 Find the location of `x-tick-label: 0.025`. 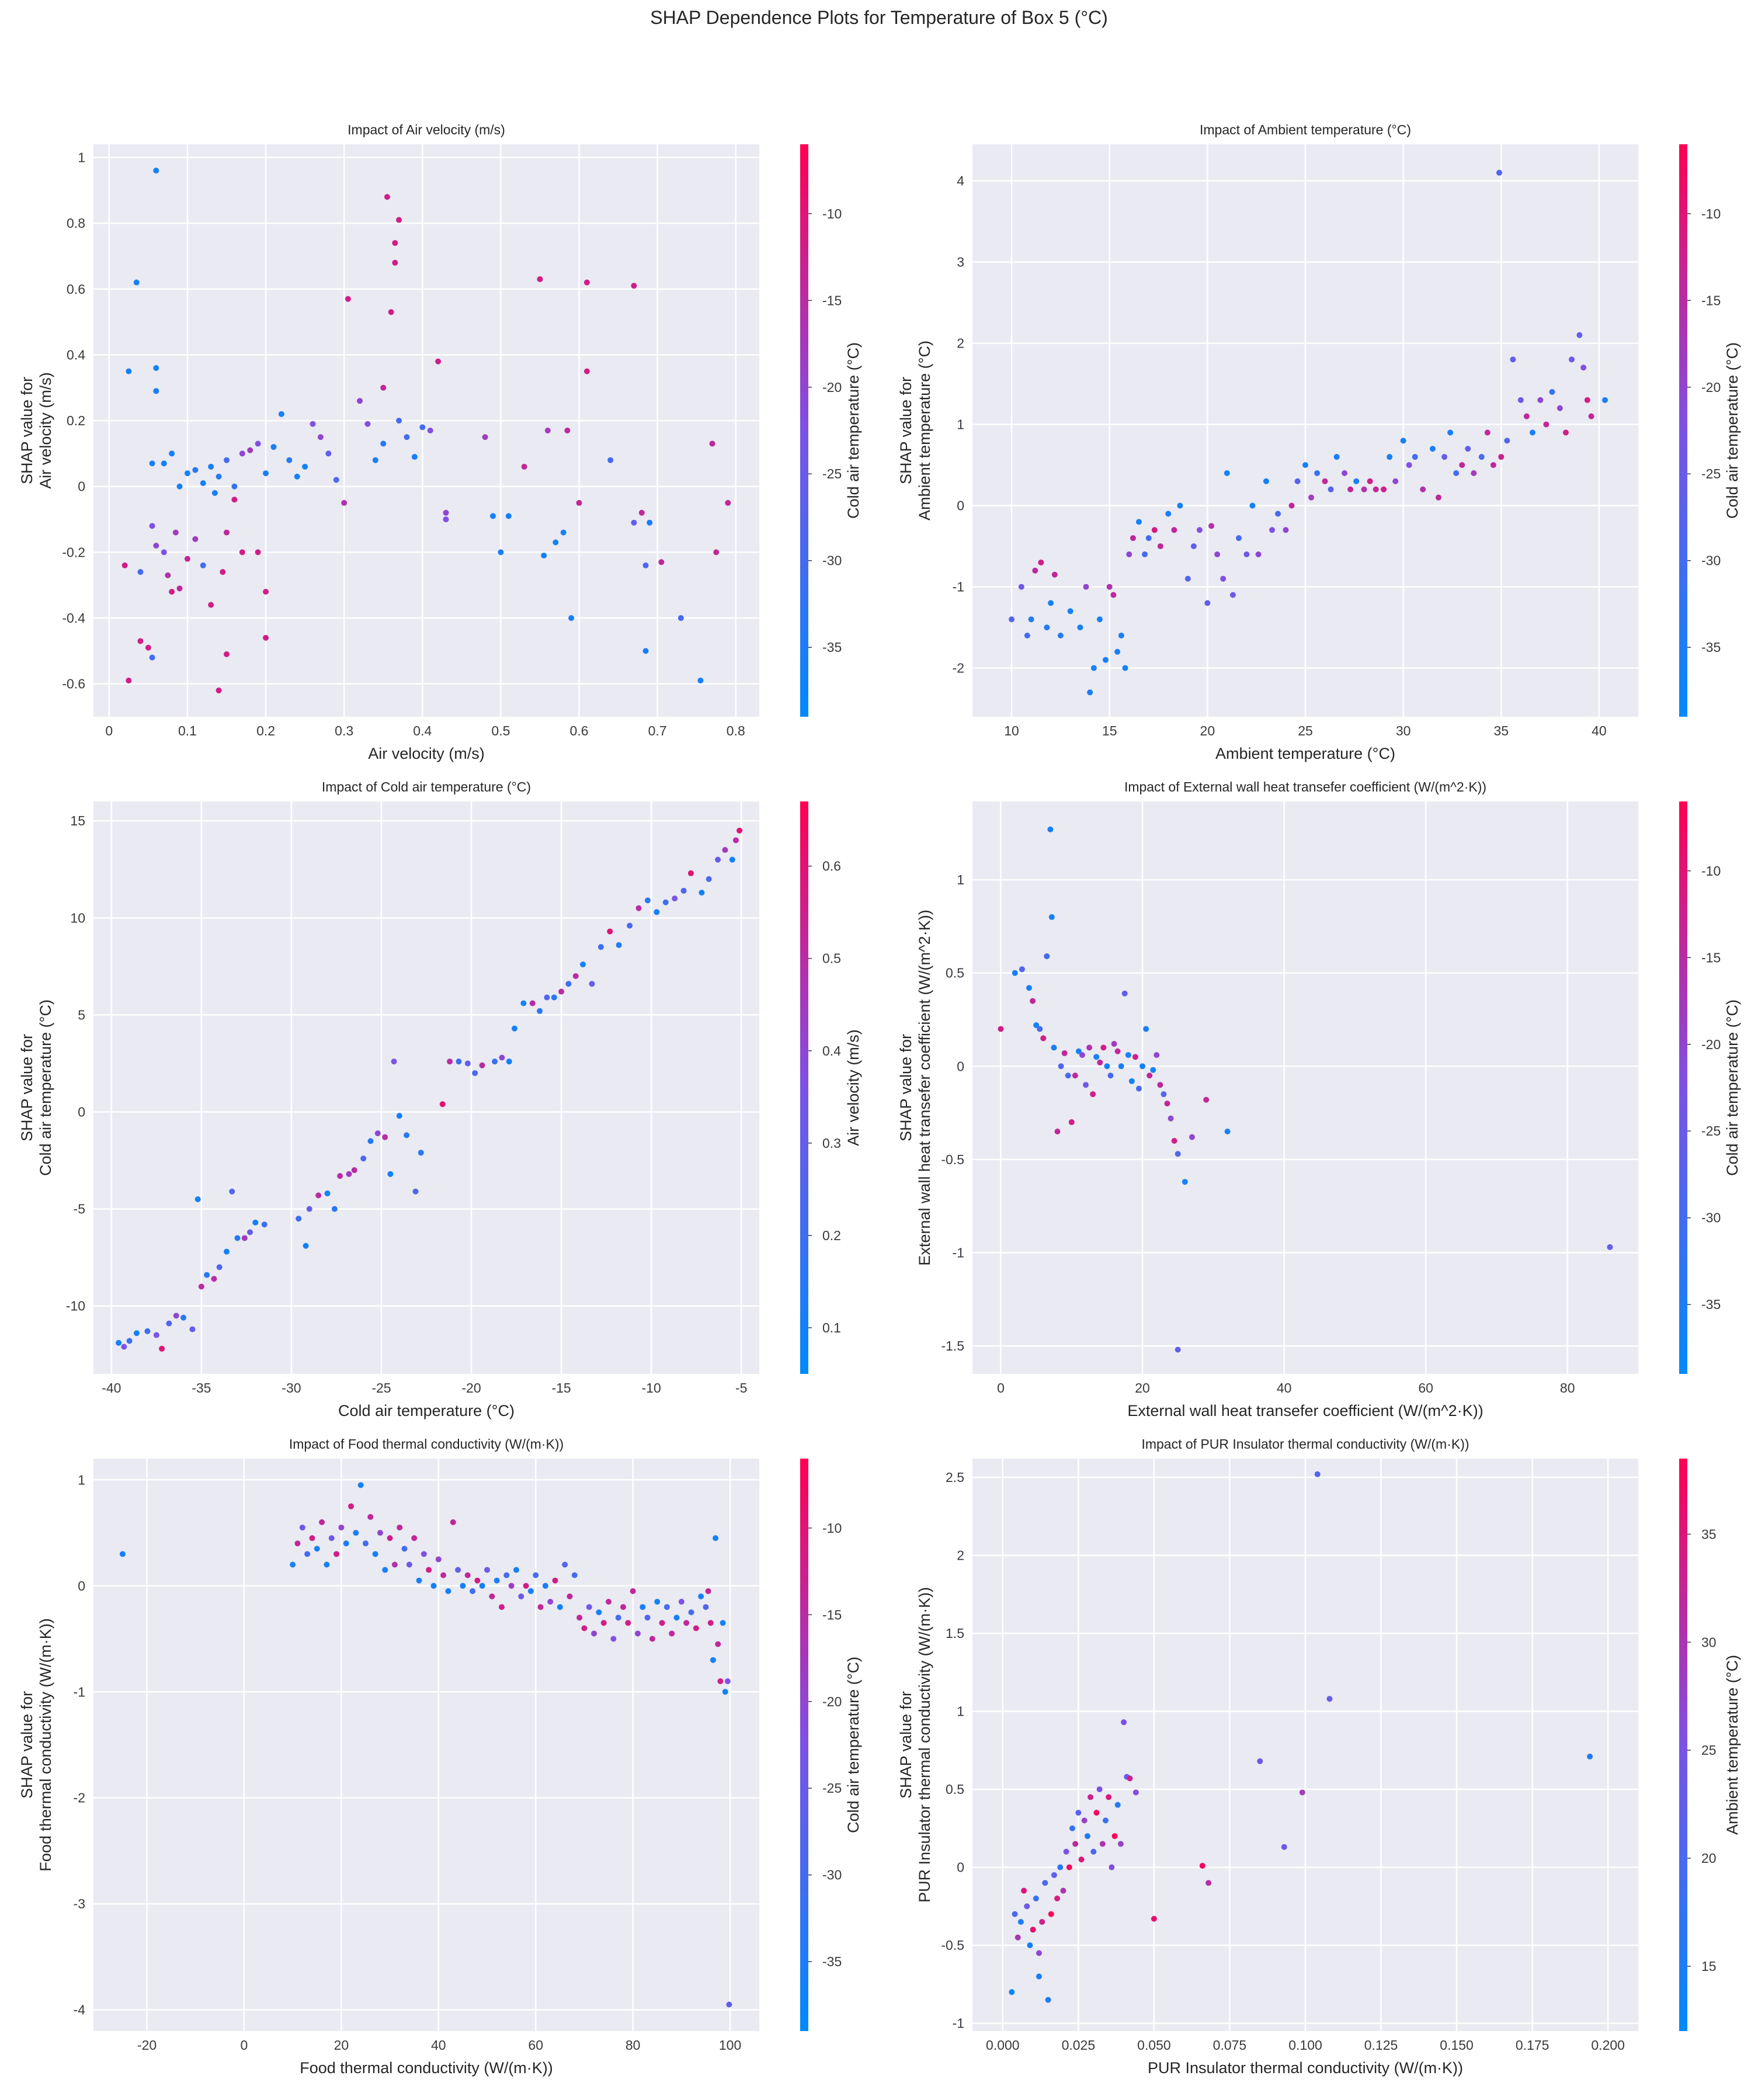

x-tick-label: 0.025 is located at coordinates (1079, 2045).